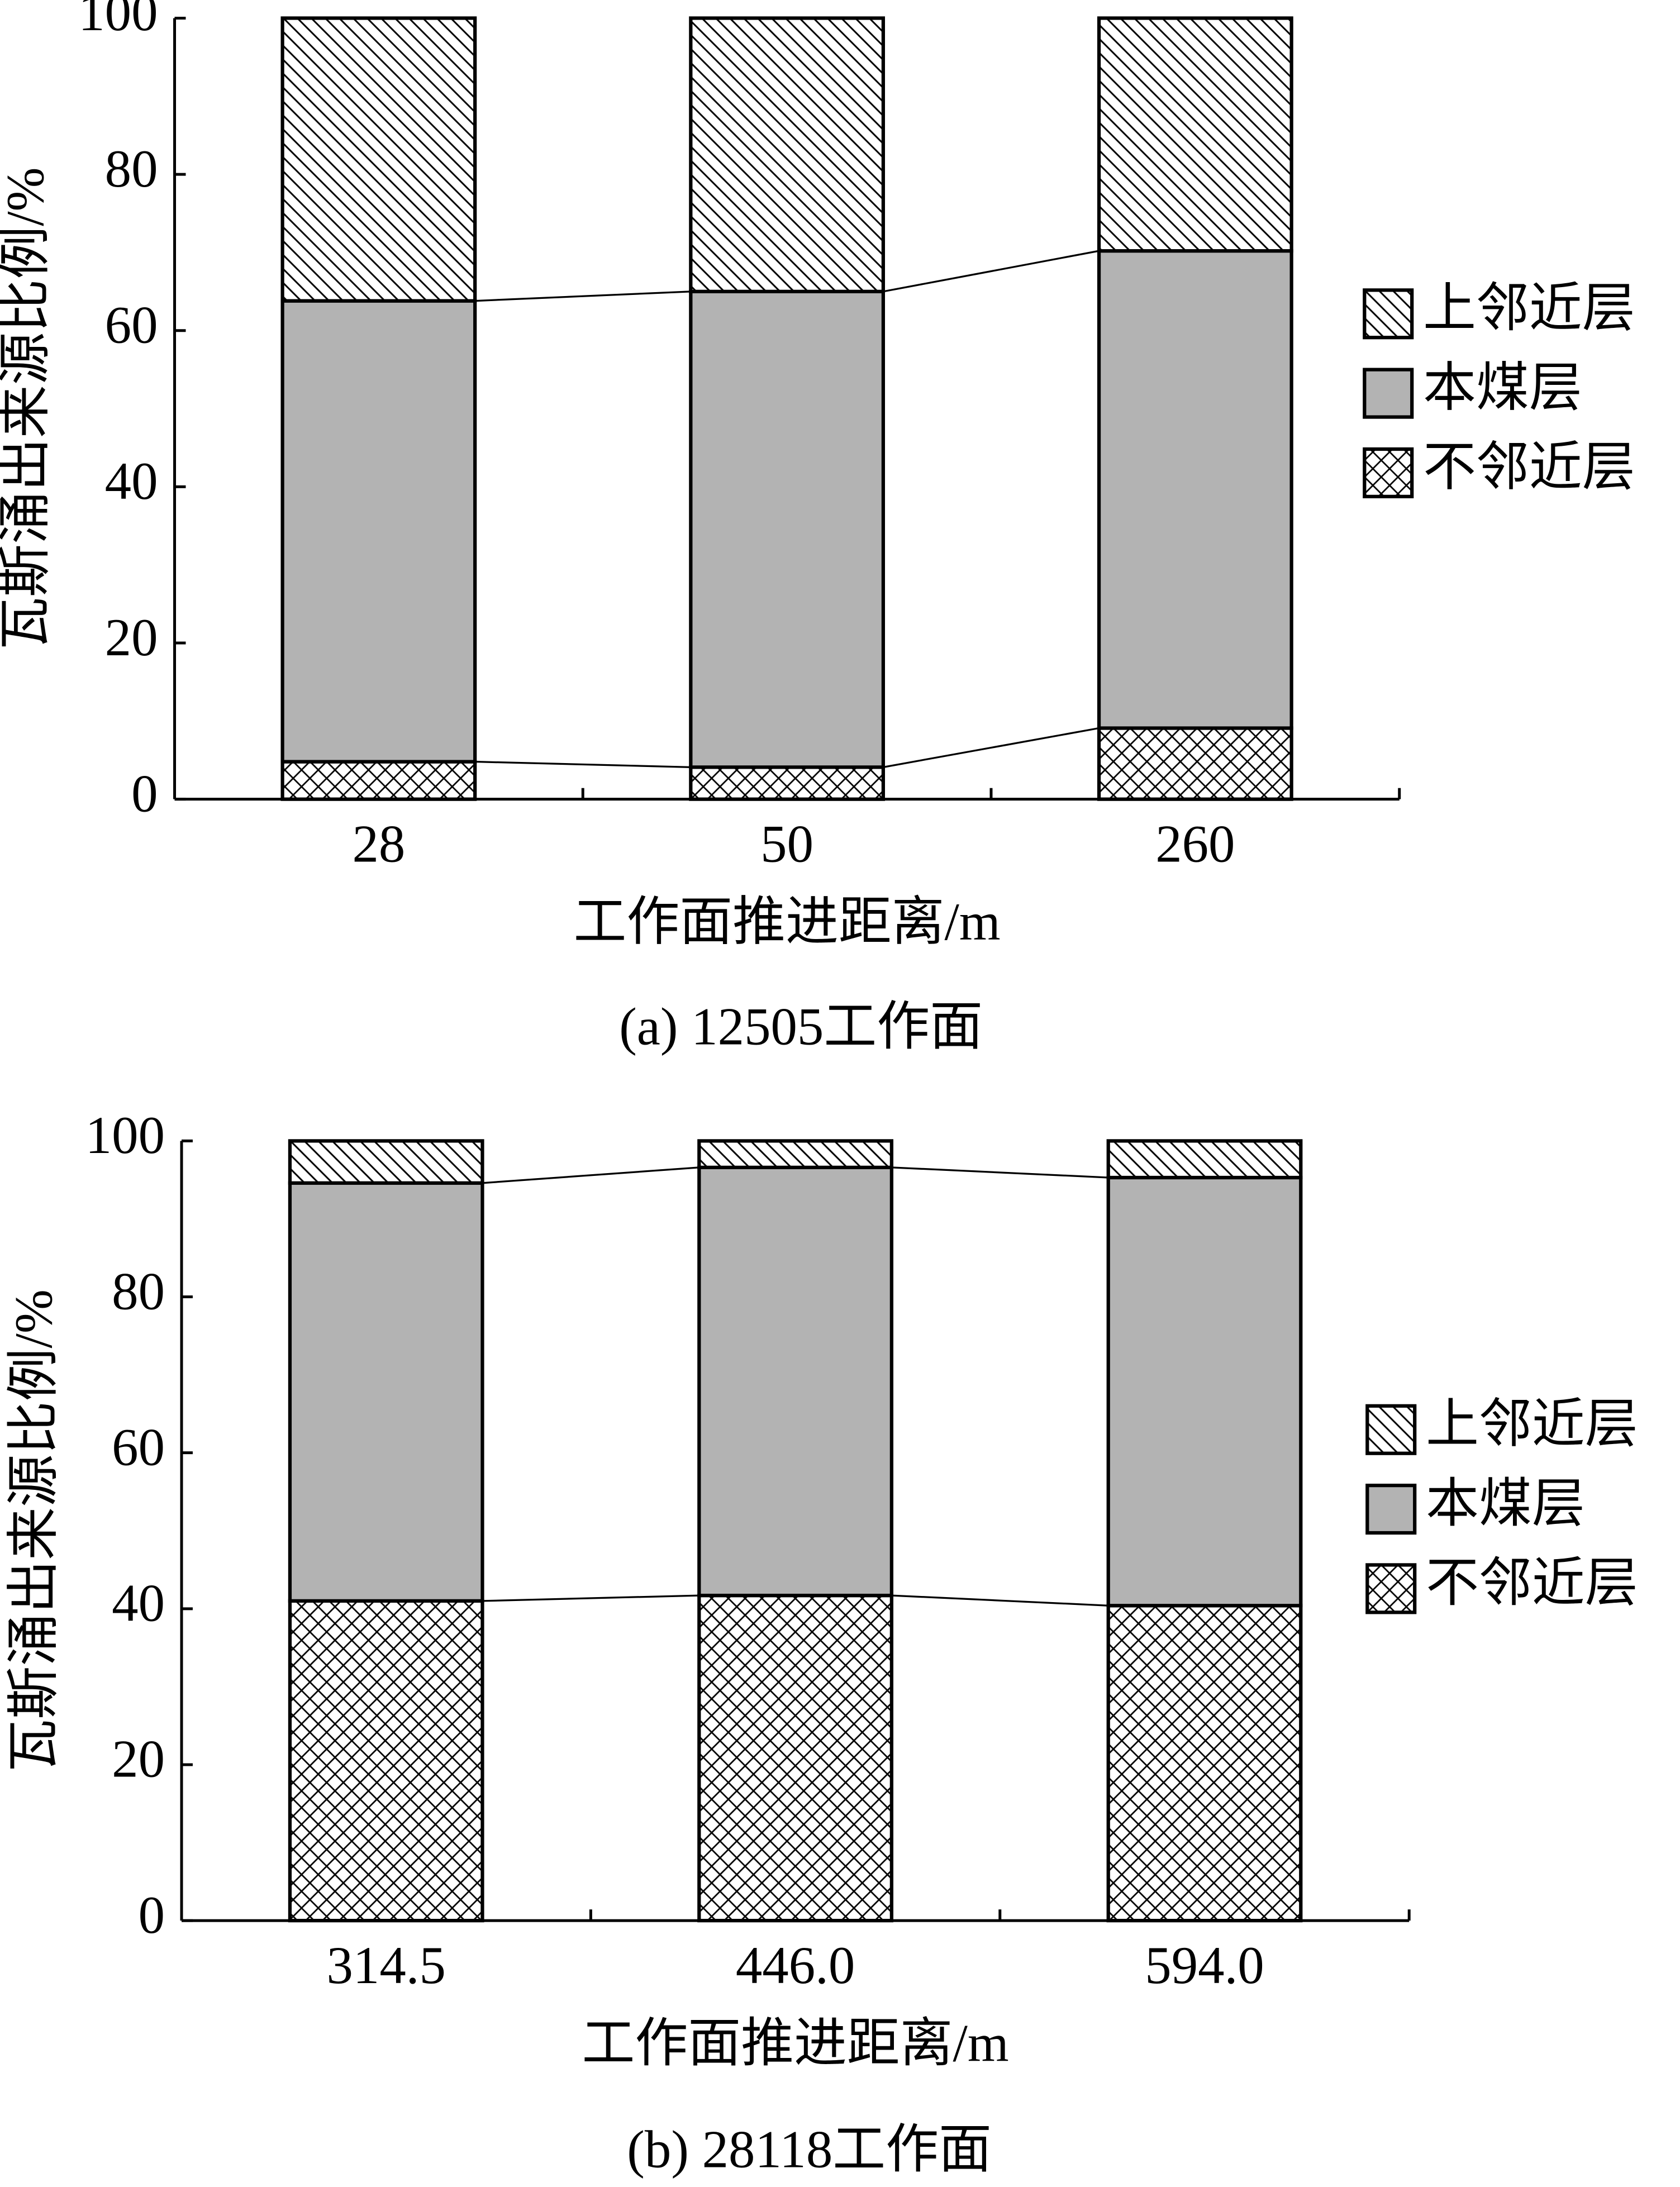 This screenshot has height=2187, width=1680. What do you see at coordinates (386, 1965) in the screenshot?
I see `x-tick-label: 314.5` at bounding box center [386, 1965].